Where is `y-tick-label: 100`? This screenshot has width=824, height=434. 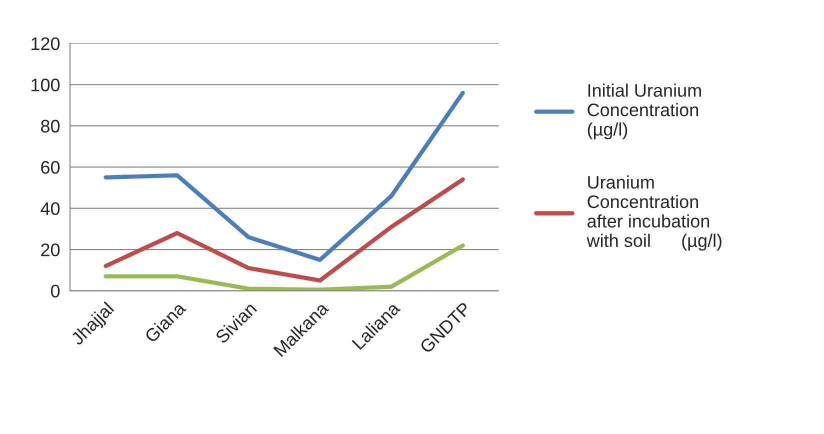
y-tick-label: 100 is located at coordinates (46, 85).